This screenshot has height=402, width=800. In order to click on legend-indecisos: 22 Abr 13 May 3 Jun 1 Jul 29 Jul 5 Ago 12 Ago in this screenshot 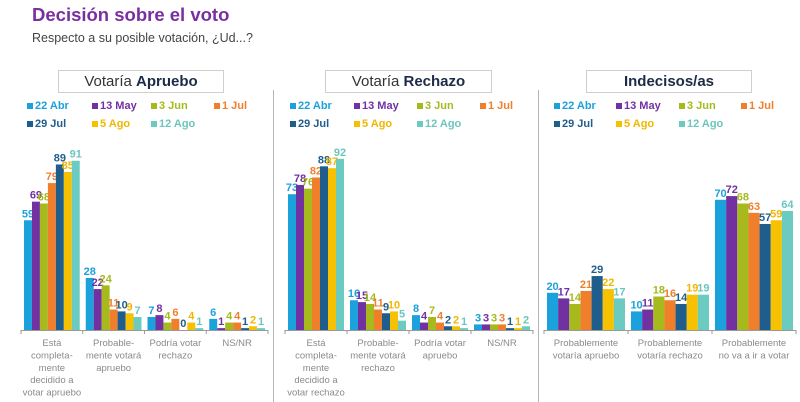, I will do `click(664, 115)`.